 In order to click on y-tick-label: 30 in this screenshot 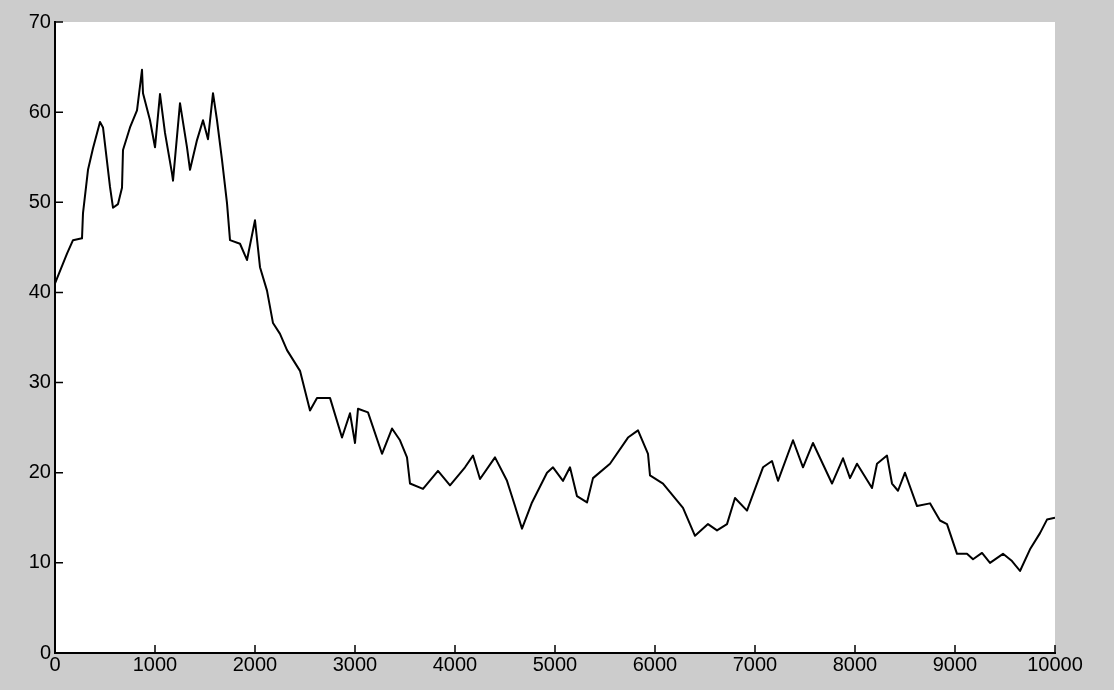, I will do `click(39, 381)`.